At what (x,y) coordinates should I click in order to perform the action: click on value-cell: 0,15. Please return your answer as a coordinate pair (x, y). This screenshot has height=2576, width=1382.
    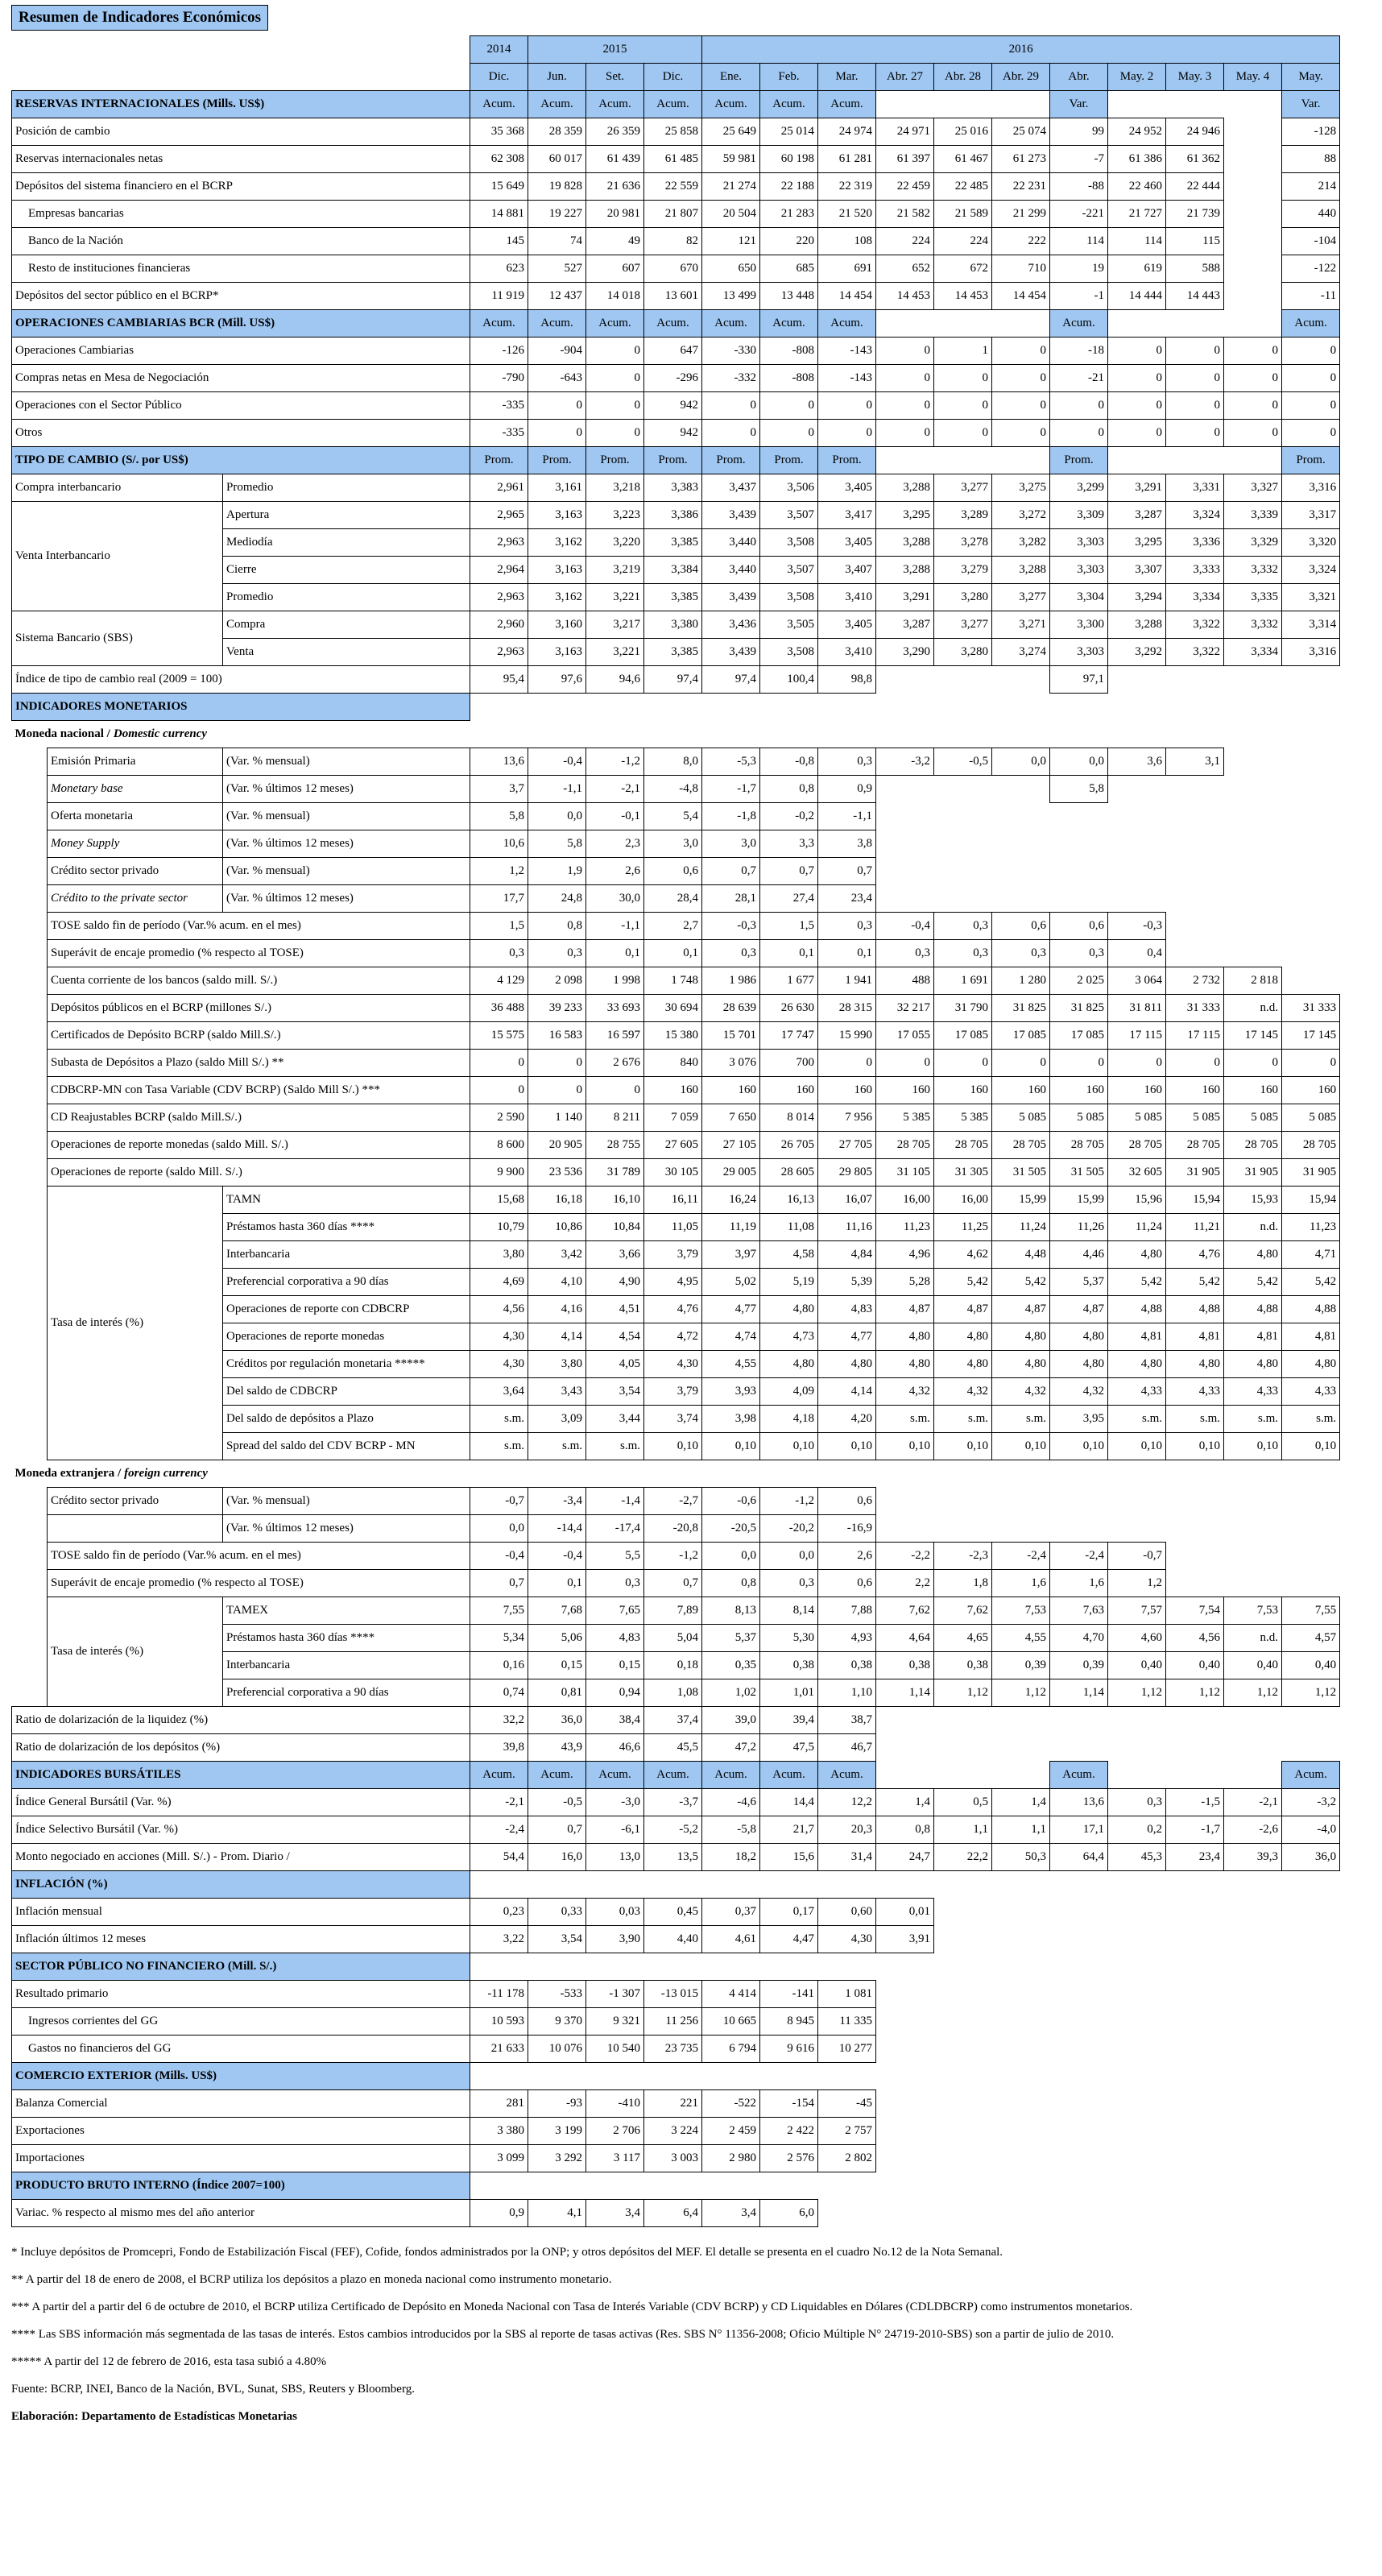
    Looking at the image, I should click on (615, 1665).